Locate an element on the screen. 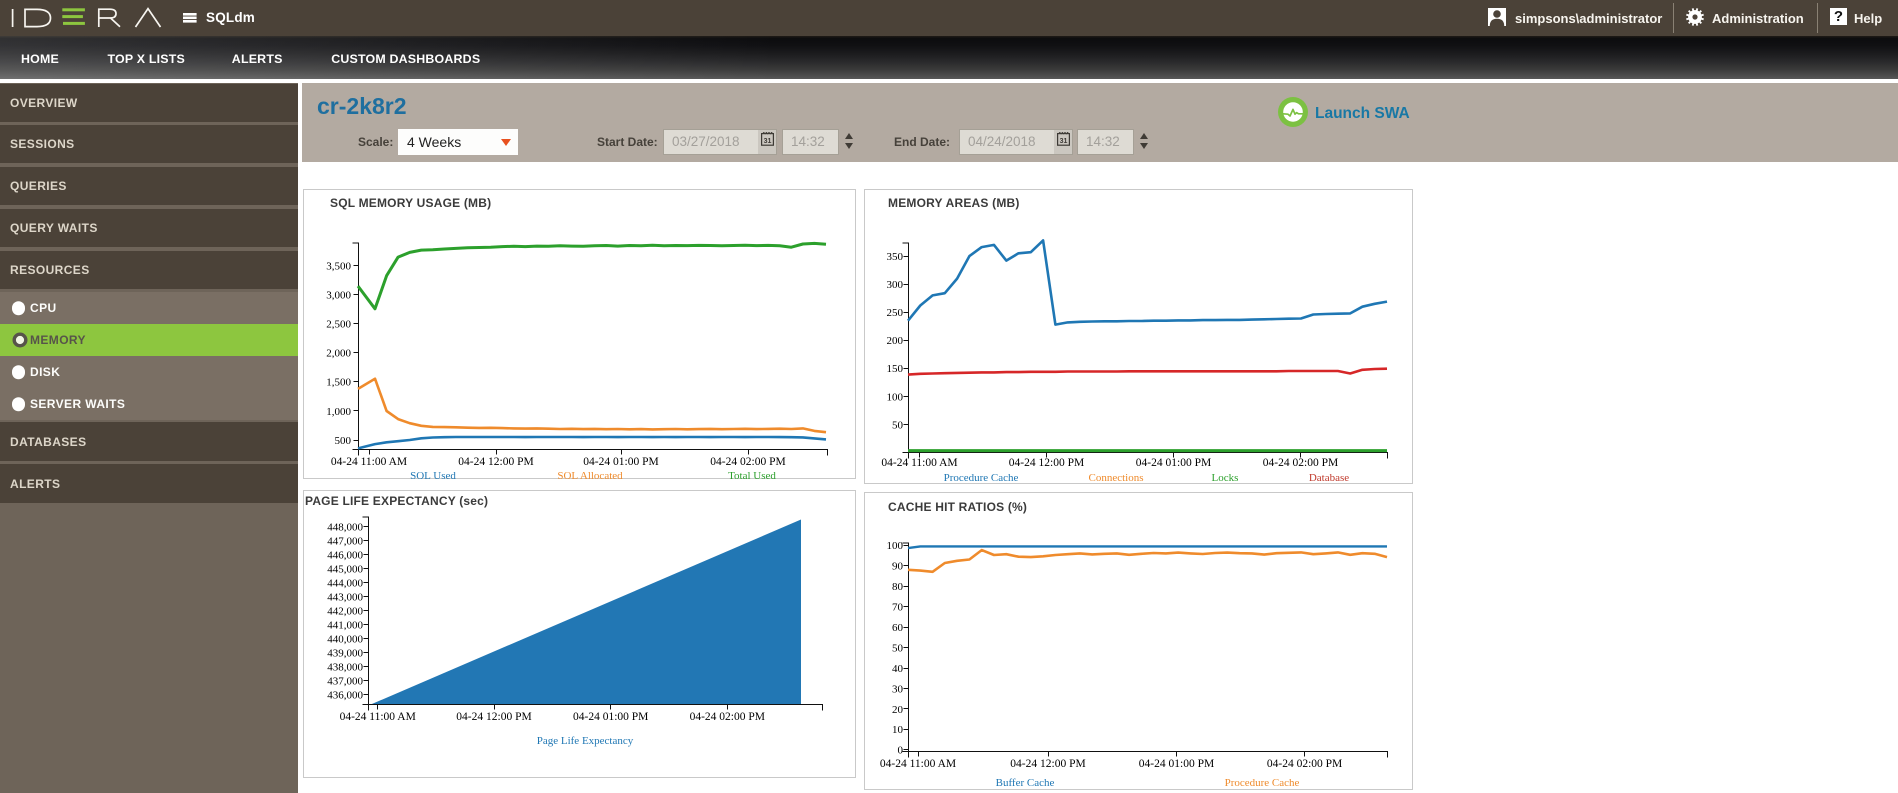 This screenshot has height=793, width=1898. svg-text: 2,500 is located at coordinates (338, 325).